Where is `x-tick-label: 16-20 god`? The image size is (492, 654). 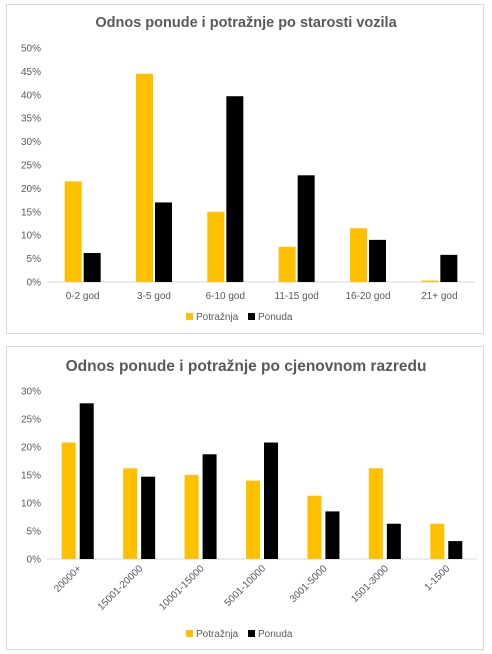 x-tick-label: 16-20 god is located at coordinates (367, 296).